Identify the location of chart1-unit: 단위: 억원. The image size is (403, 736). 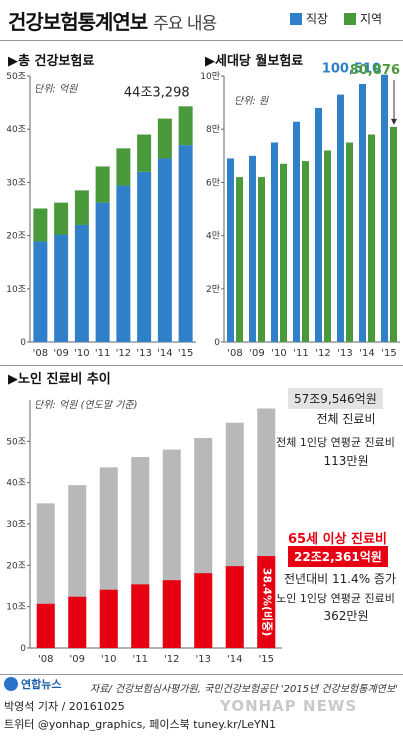
(56, 89).